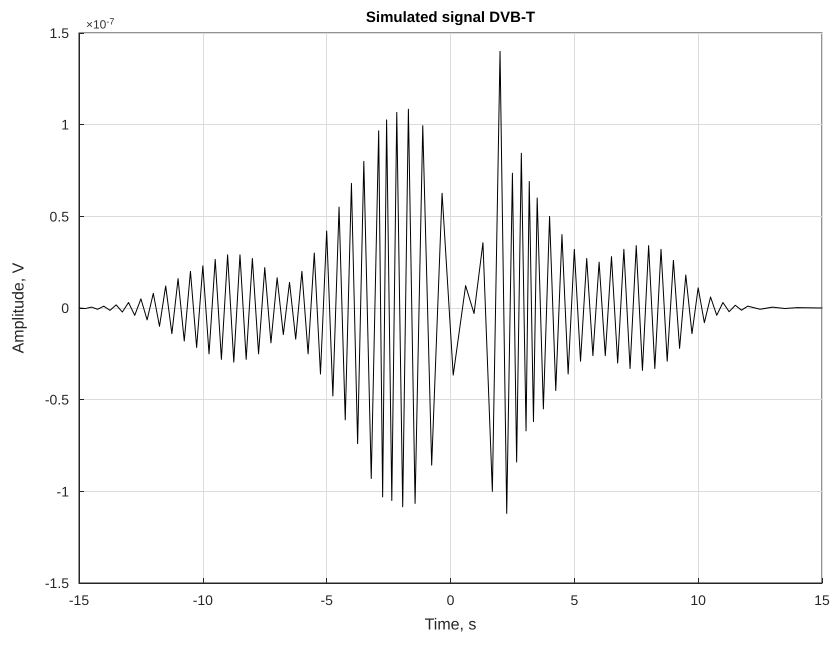 This screenshot has width=835, height=650. Describe the element at coordinates (63, 491) in the screenshot. I see `y-tick-label: -1` at that location.